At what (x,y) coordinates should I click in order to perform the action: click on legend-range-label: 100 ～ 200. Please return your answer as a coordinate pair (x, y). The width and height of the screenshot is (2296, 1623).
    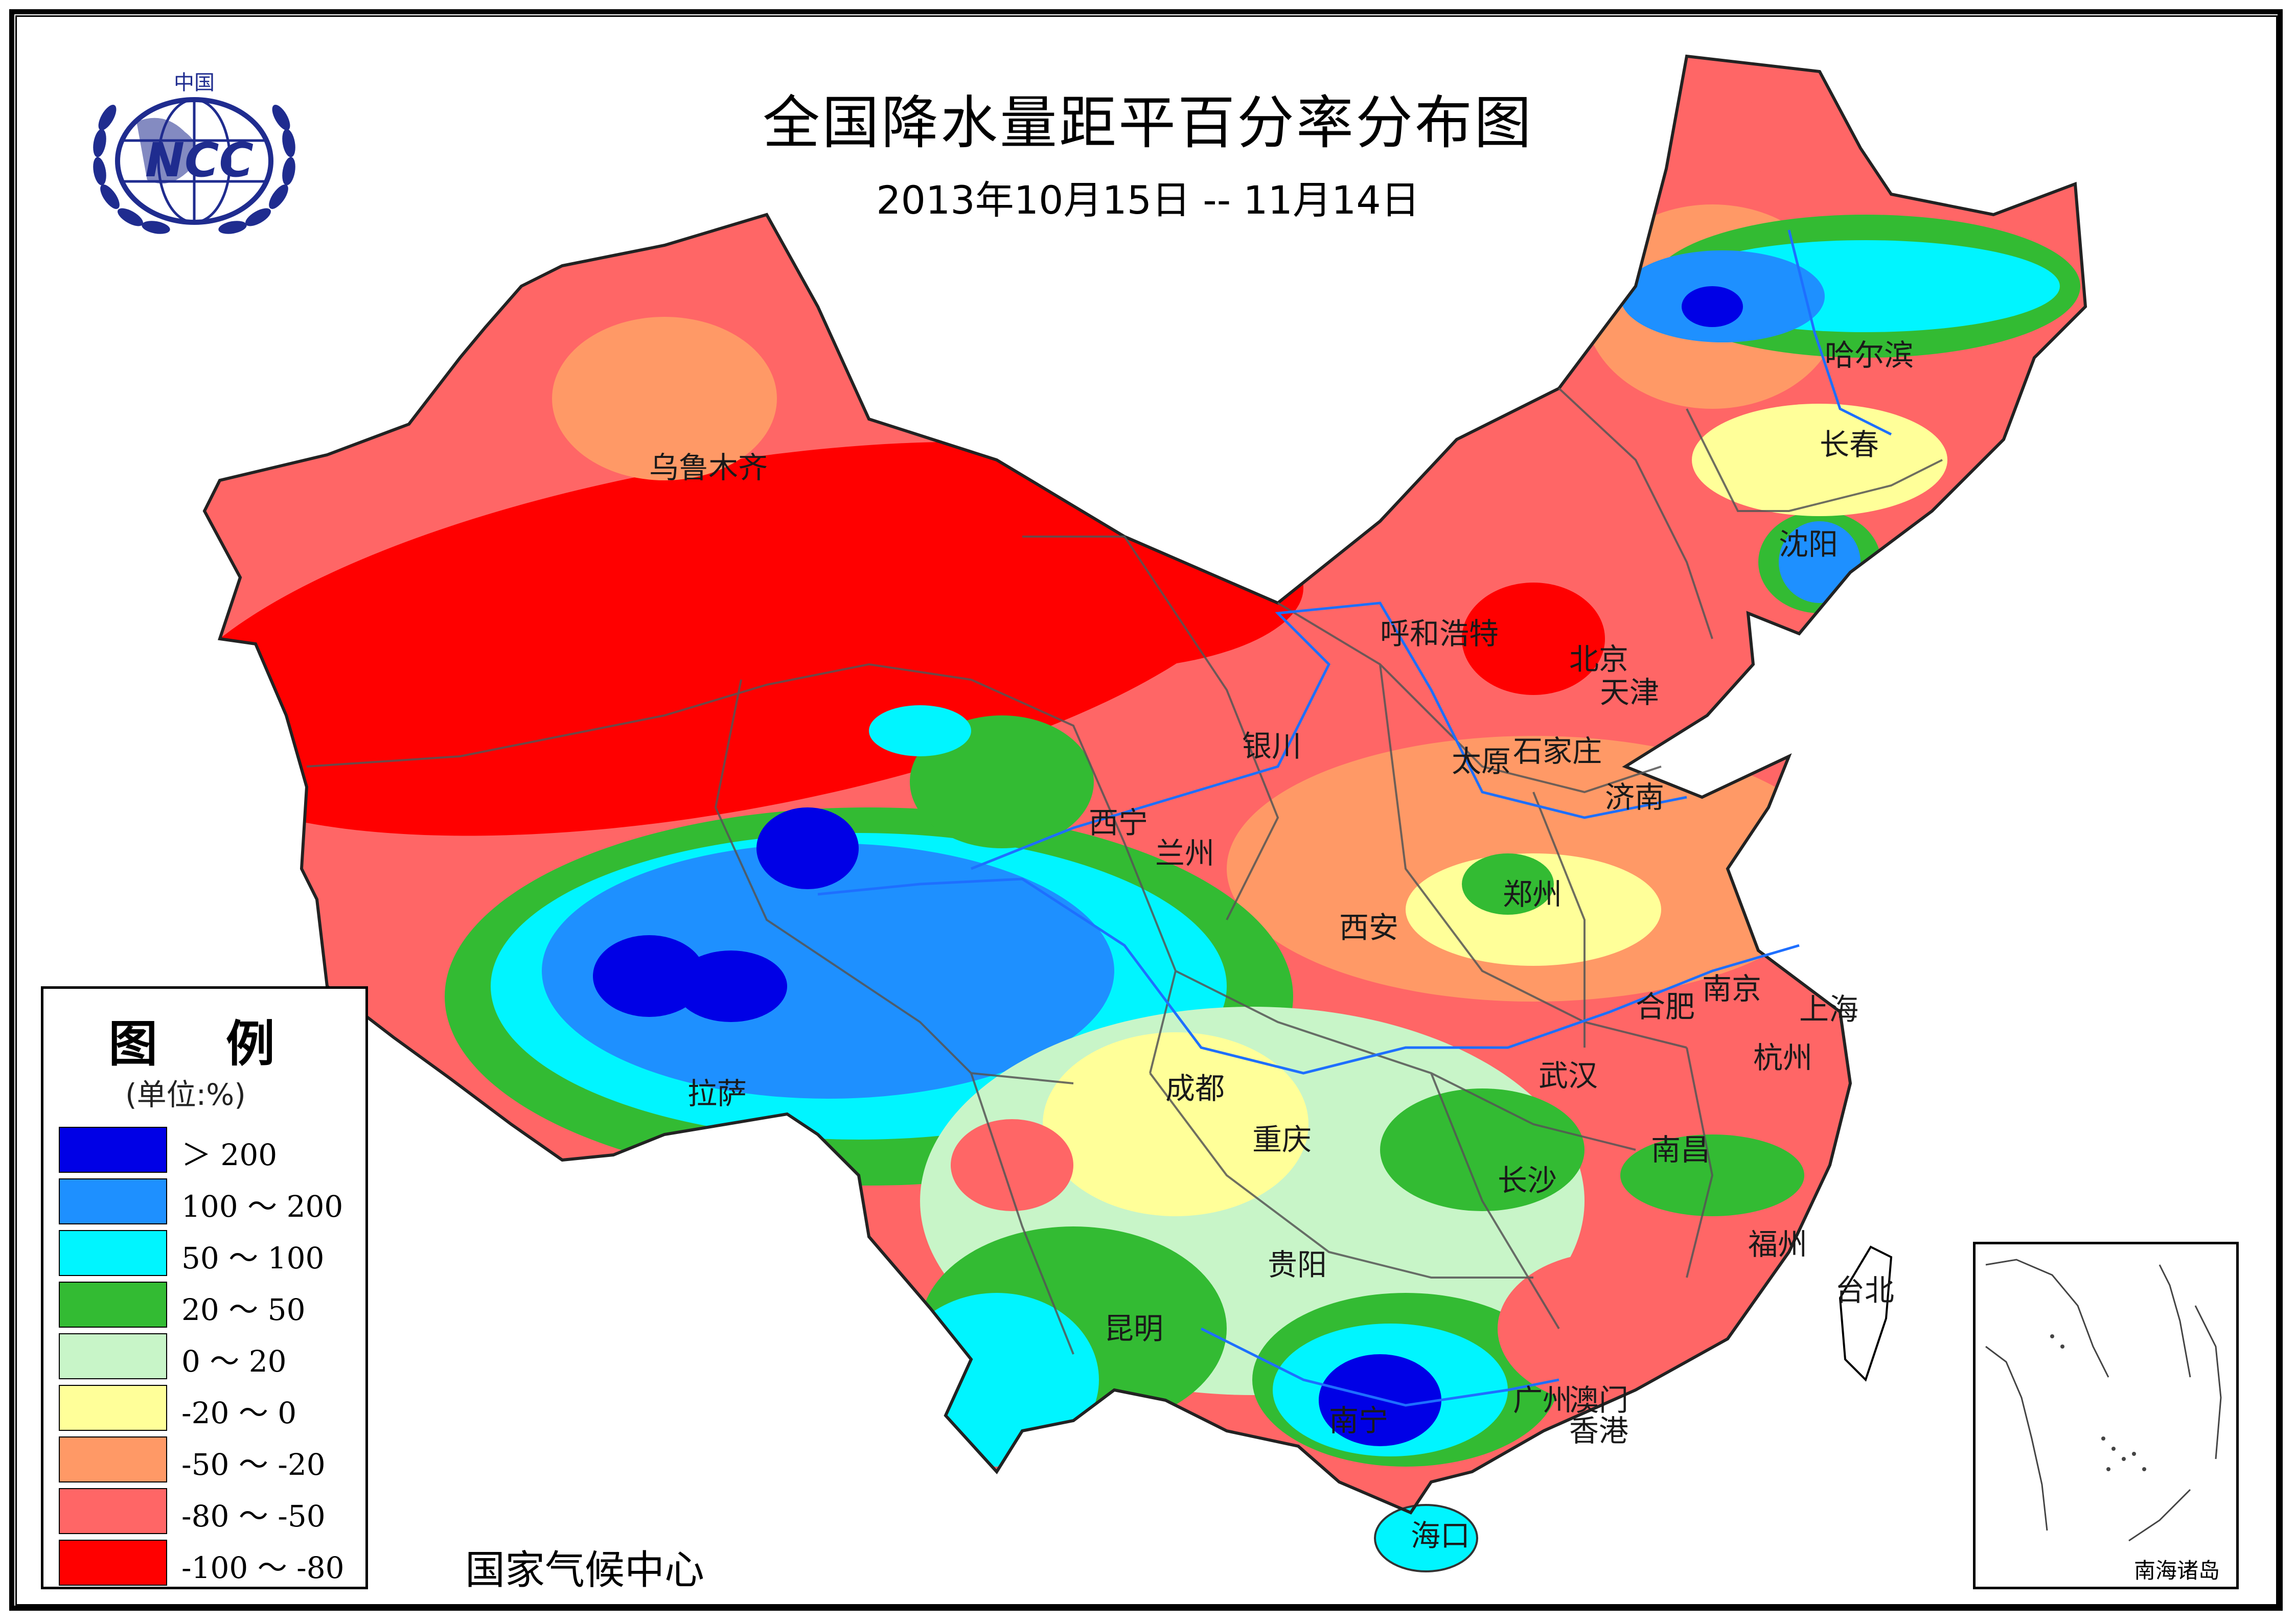
    Looking at the image, I should click on (262, 1207).